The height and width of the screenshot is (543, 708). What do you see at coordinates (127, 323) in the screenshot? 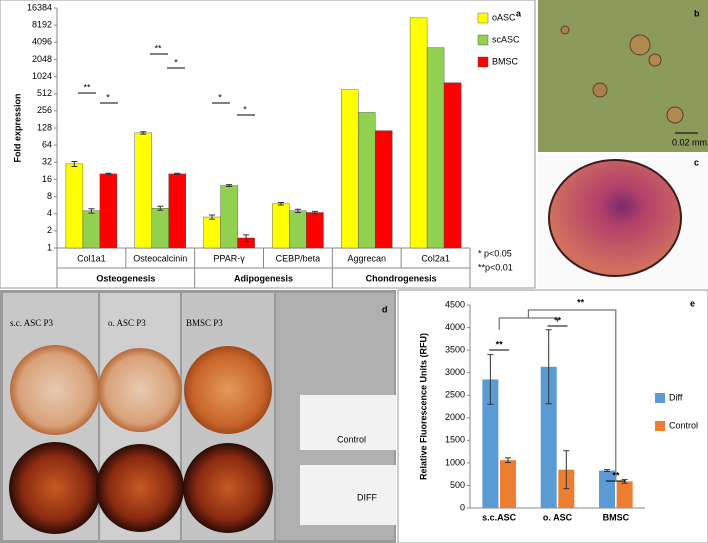
I see `column-label: o. ASC P3` at bounding box center [127, 323].